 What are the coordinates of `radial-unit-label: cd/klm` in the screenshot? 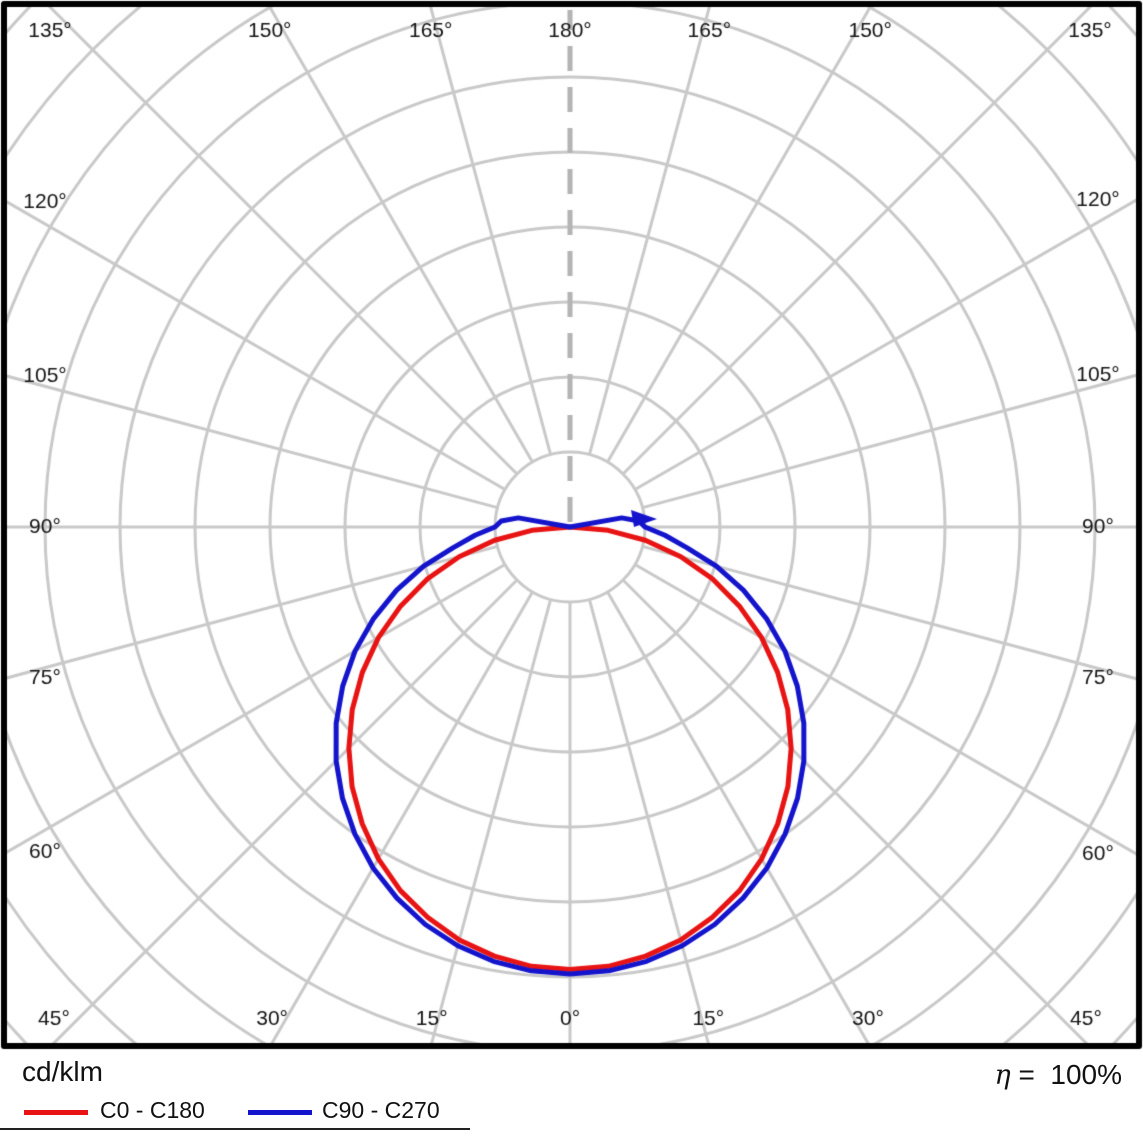 It's located at (62, 1071).